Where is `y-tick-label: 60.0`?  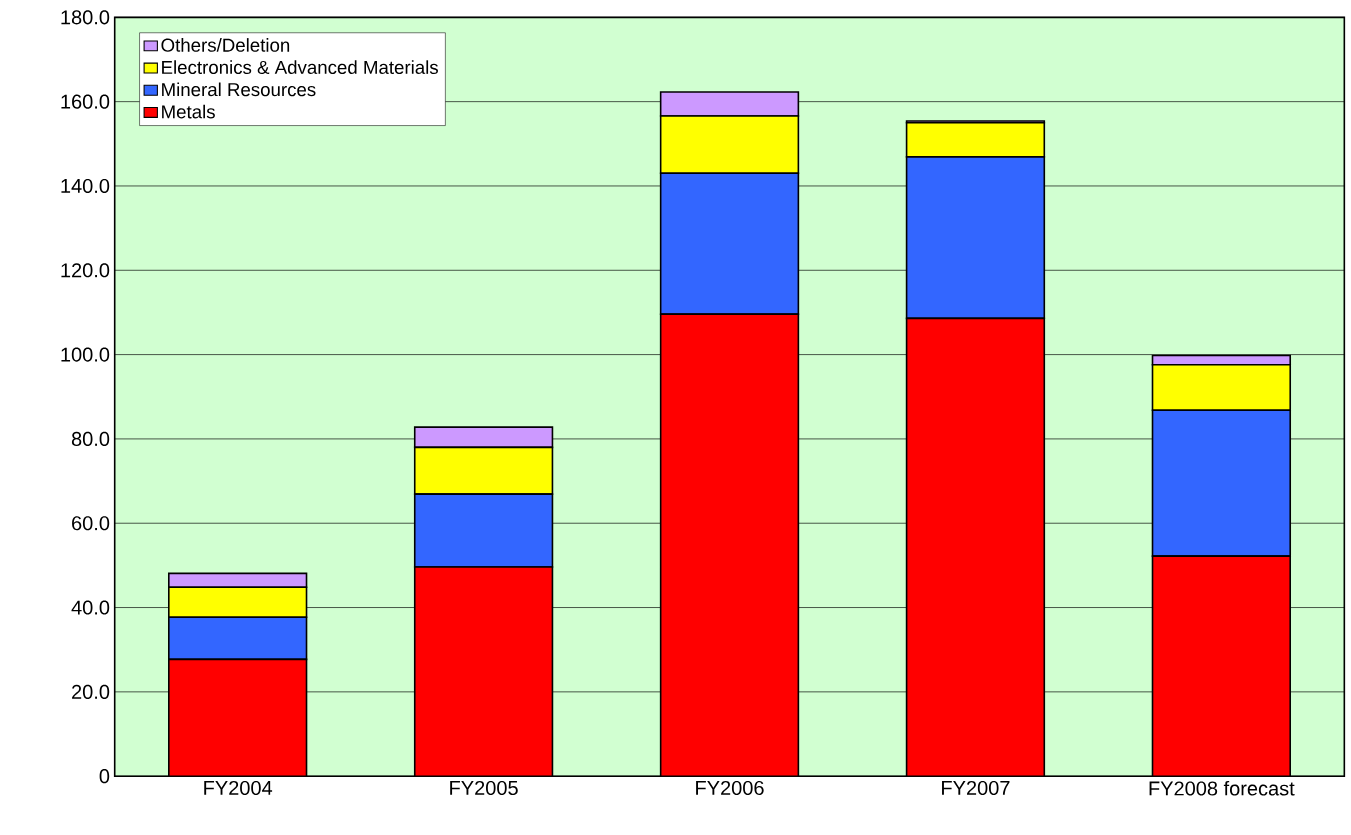
y-tick-label: 60.0 is located at coordinates (91, 523).